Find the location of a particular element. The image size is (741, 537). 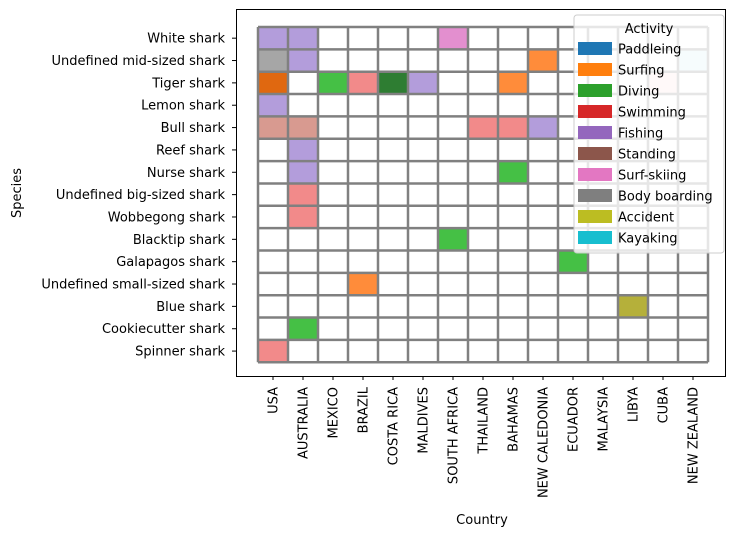

cell-blue-shark-libya is located at coordinates (633, 306).